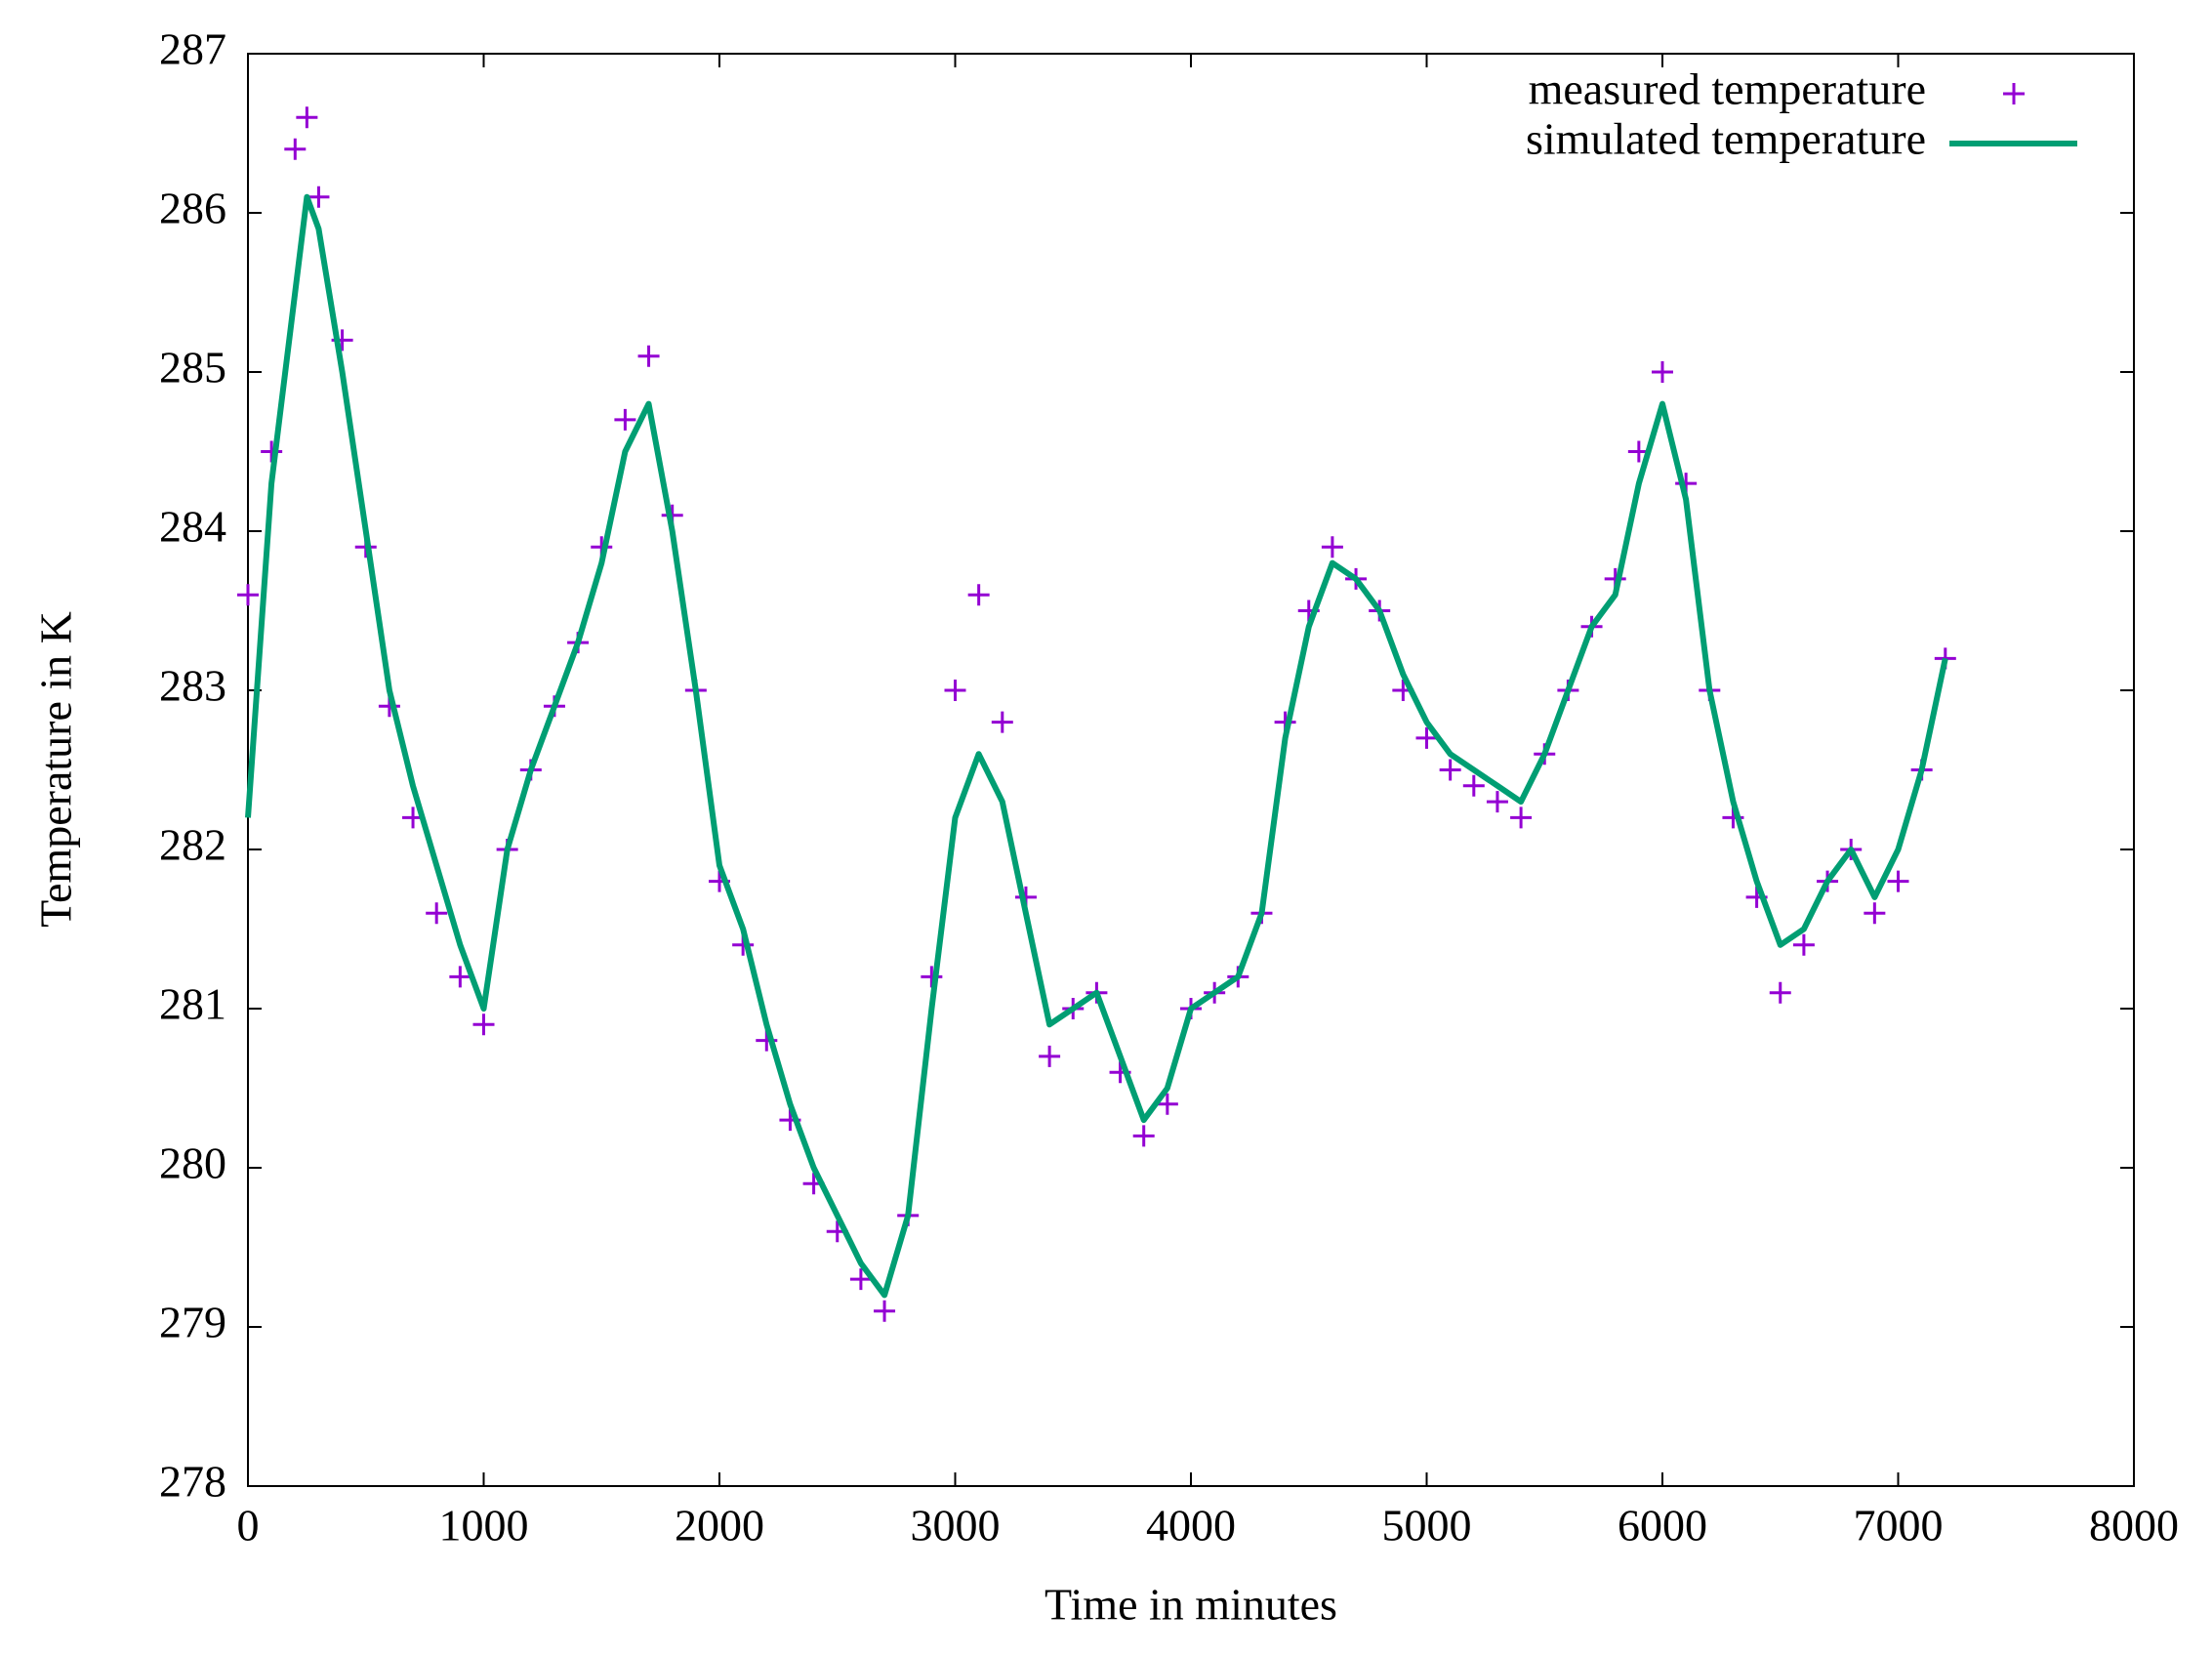 This screenshot has height=1655, width=2212. Describe the element at coordinates (1726, 139) in the screenshot. I see `legend-label: simulated temperature` at that location.